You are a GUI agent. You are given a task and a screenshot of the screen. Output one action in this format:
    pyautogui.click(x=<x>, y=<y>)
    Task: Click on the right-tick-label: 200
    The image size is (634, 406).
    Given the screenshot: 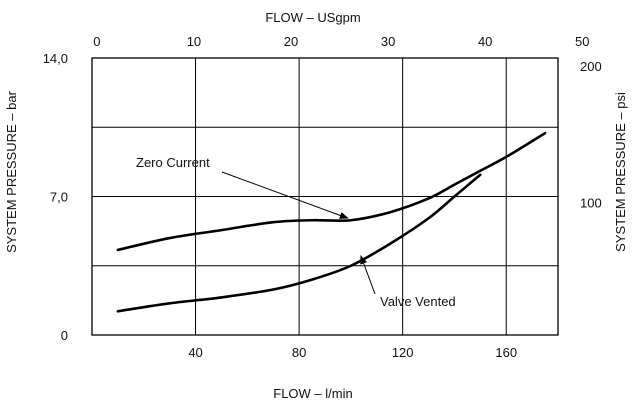 What is the action you would take?
    pyautogui.click(x=591, y=66)
    